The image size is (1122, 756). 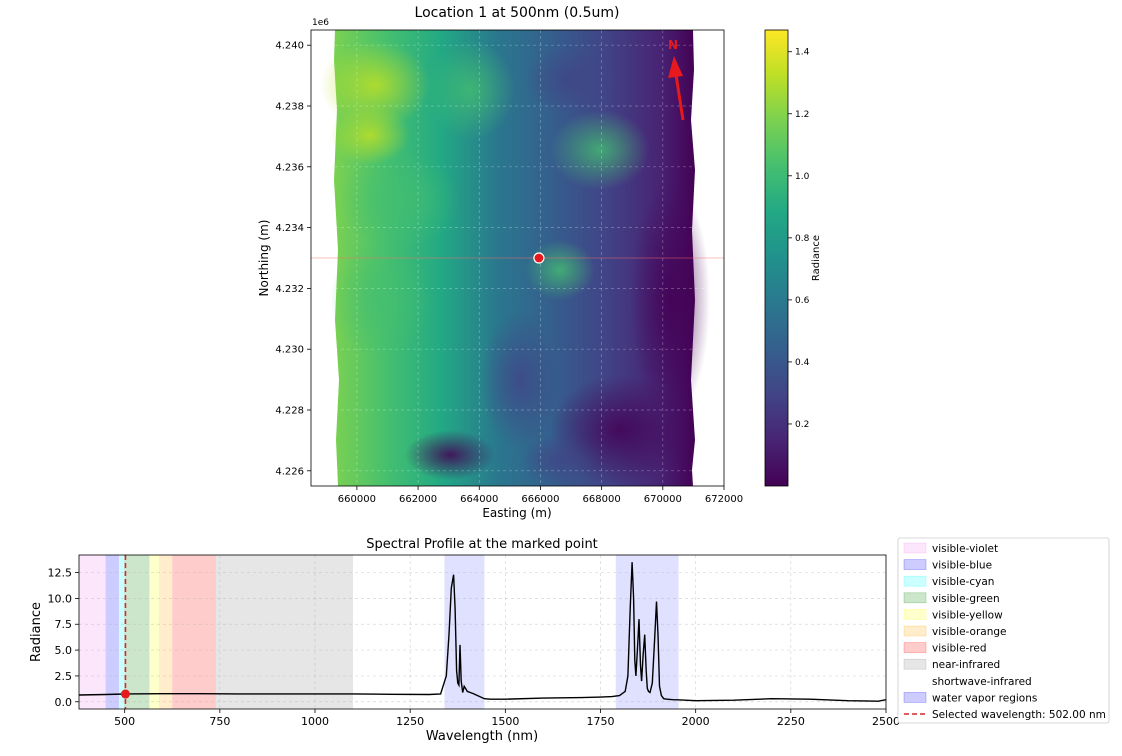 I want to click on colorbar-tick-label: 0.4, so click(x=802, y=363).